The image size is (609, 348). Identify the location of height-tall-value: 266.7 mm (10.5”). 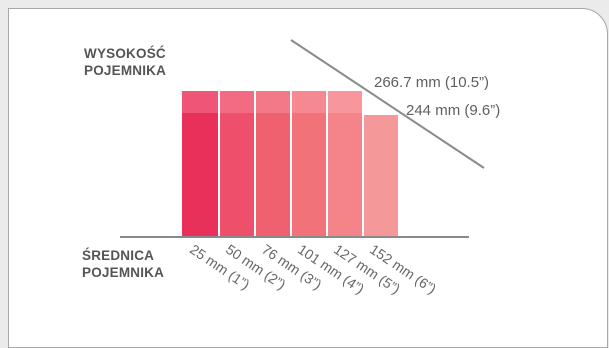
(432, 82).